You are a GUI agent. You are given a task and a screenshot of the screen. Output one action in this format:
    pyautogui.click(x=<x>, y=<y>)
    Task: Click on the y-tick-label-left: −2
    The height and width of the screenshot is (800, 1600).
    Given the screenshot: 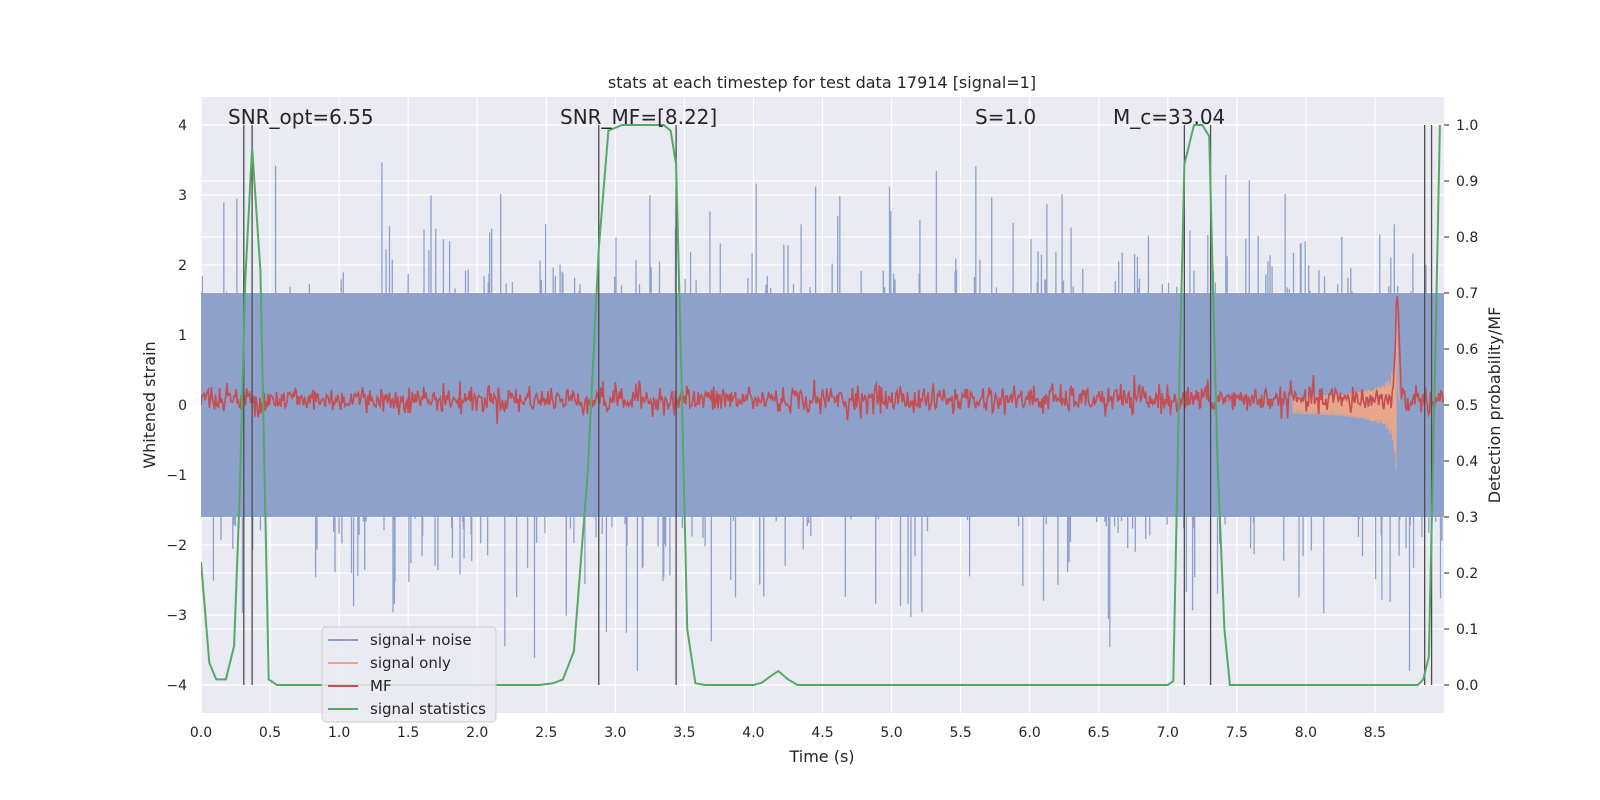 What is the action you would take?
    pyautogui.click(x=176, y=546)
    